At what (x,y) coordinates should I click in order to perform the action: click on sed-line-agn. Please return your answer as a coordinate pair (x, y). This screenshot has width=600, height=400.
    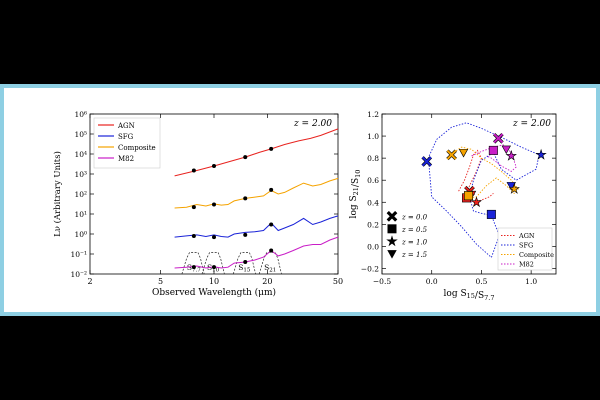
    Looking at the image, I should click on (256, 152).